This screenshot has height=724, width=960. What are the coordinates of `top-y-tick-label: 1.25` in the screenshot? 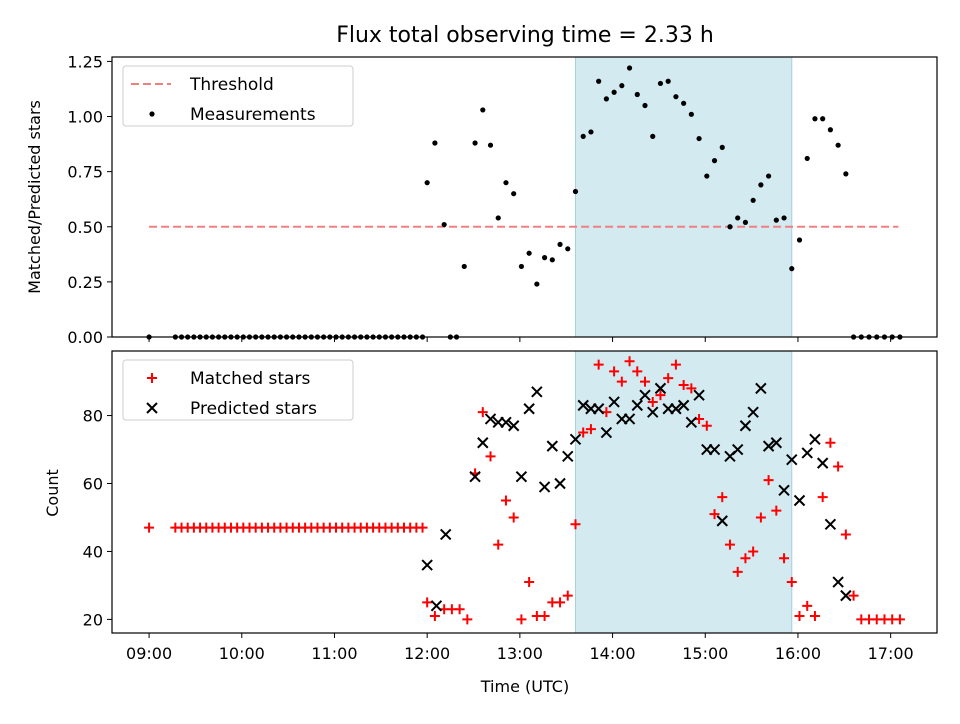 It's located at (85, 61).